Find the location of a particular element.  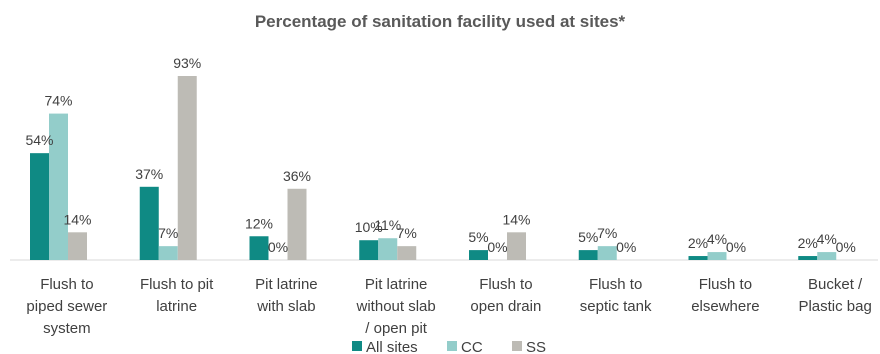

legend-swatch-cc is located at coordinates (452, 346).